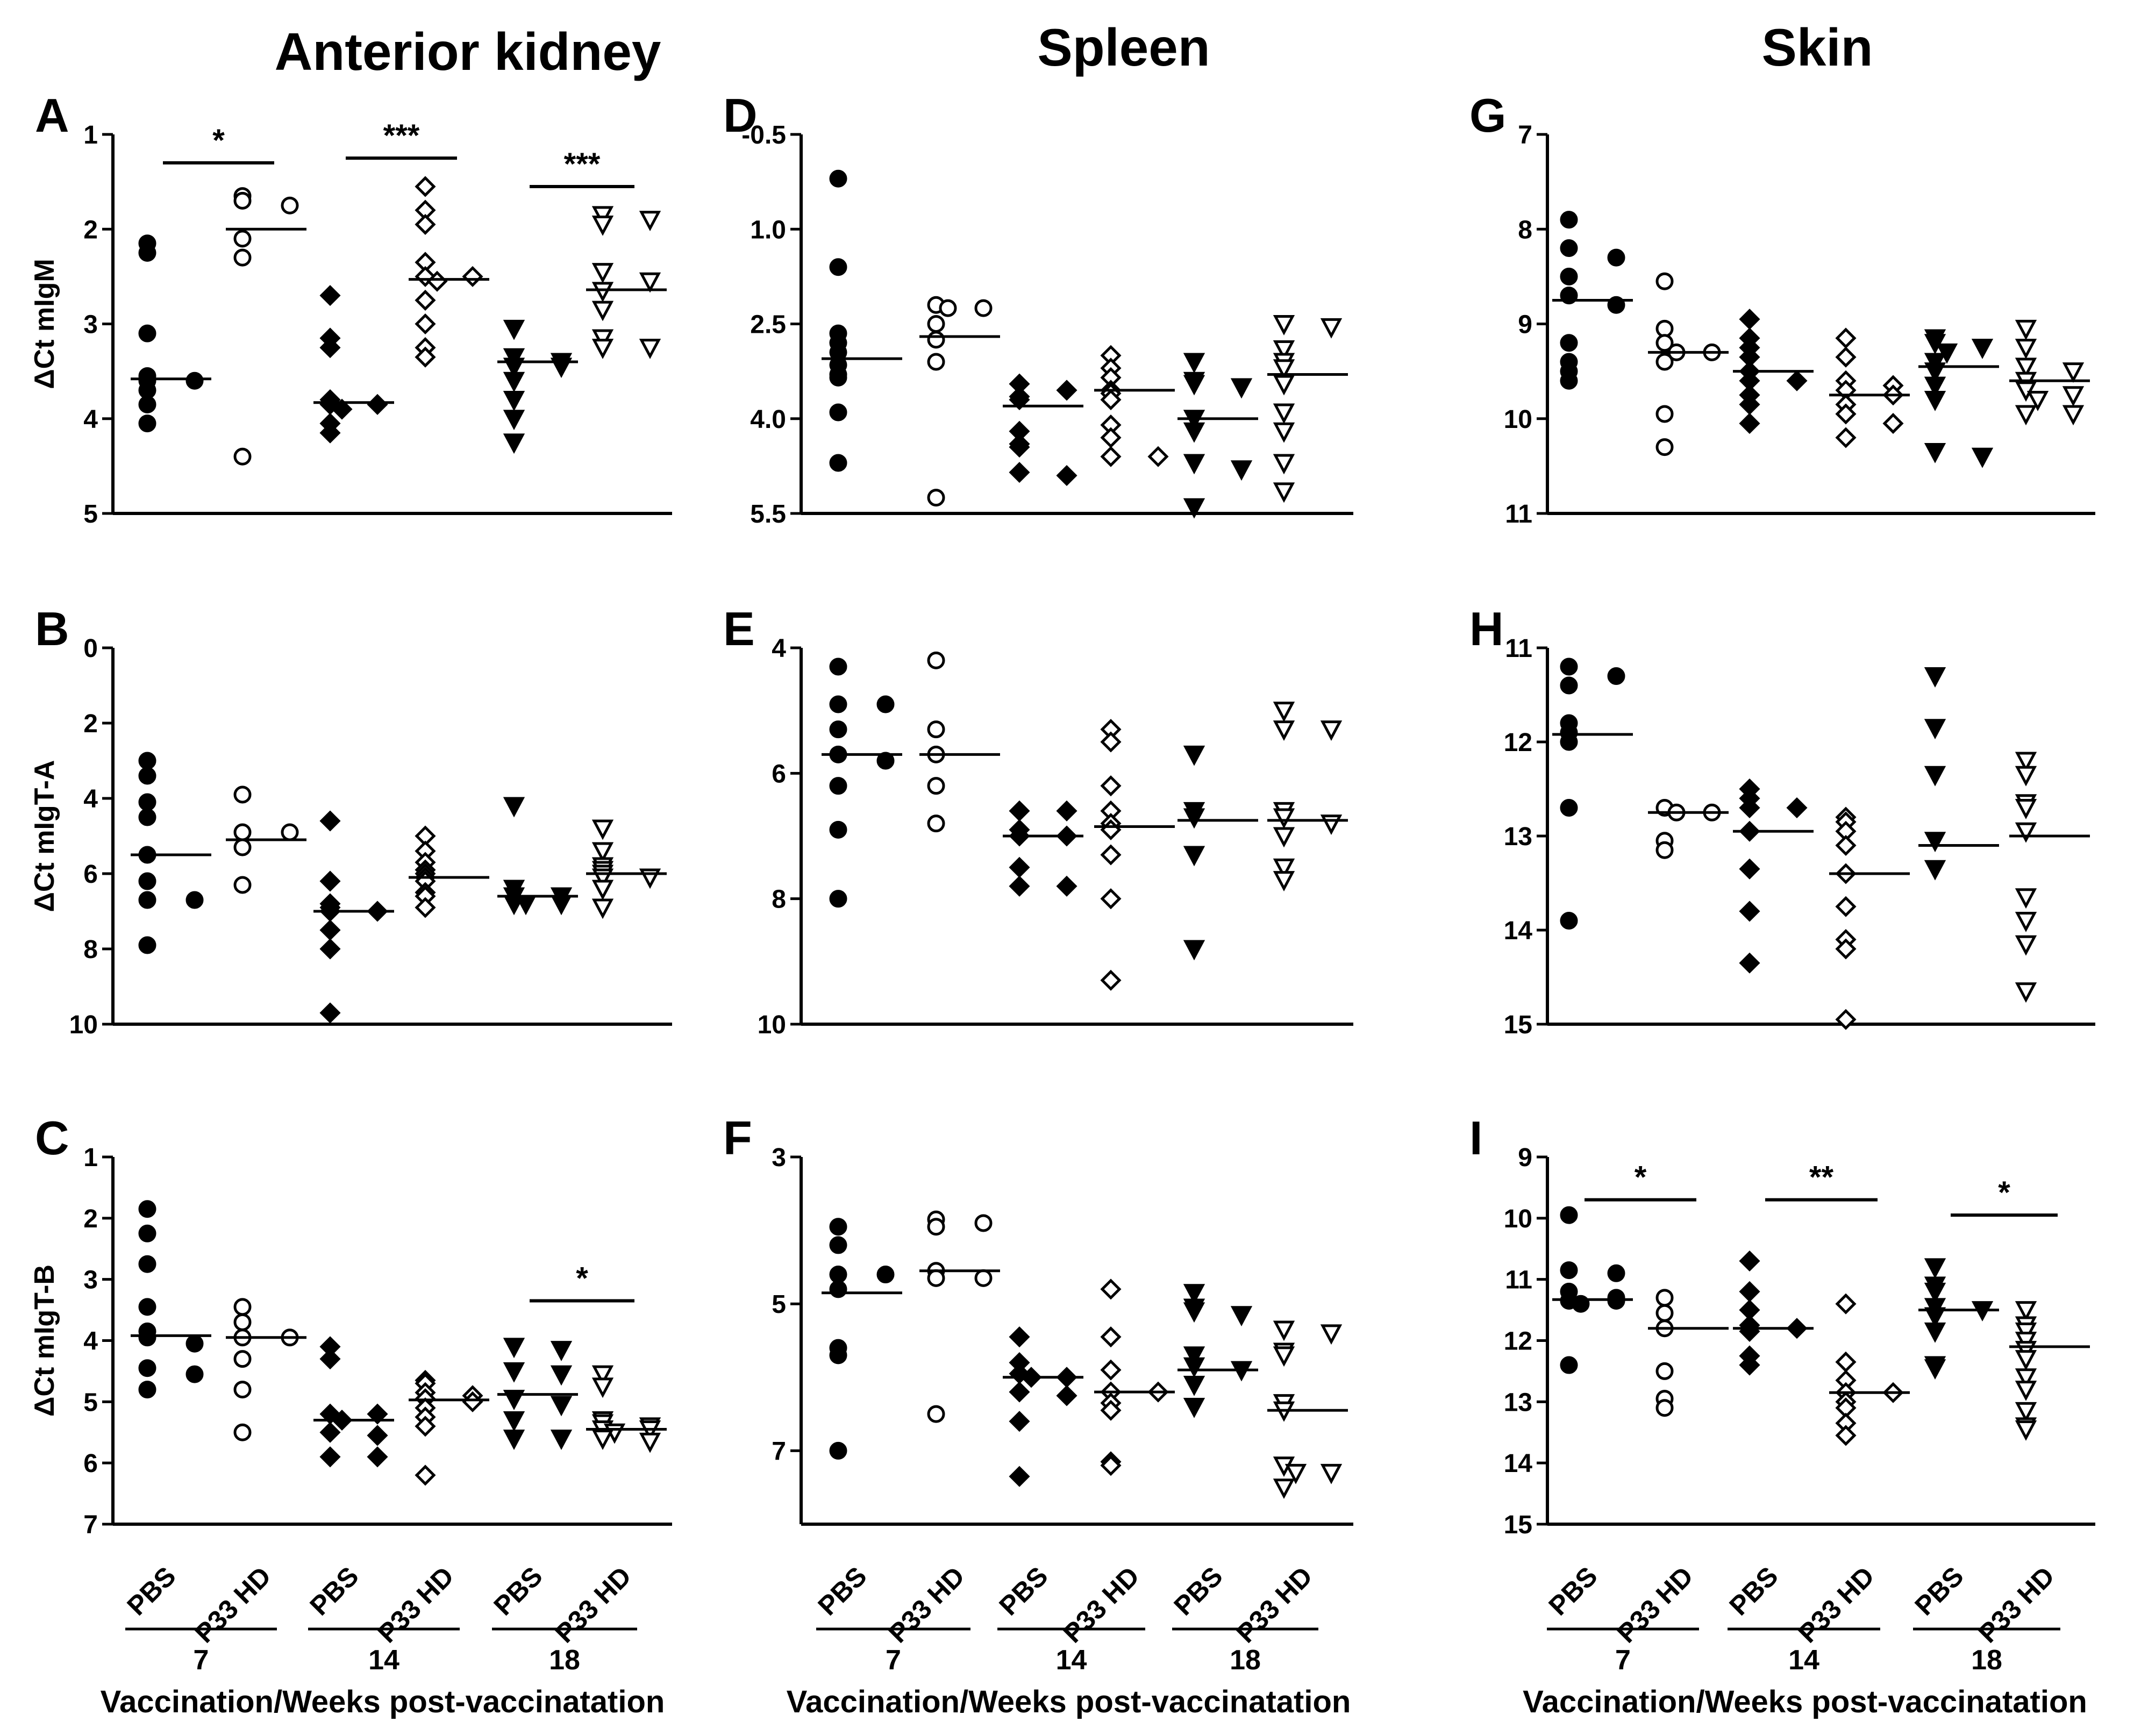 The image size is (2141, 1736). What do you see at coordinates (201, 1660) in the screenshot?
I see `week-label: 7` at bounding box center [201, 1660].